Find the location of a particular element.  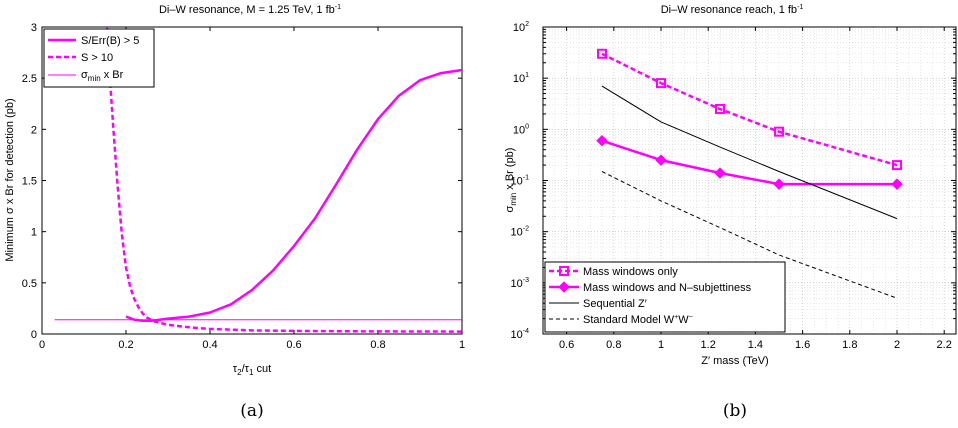

chart-b-xlabel: Z′ mass (TeV) is located at coordinates (734, 361).